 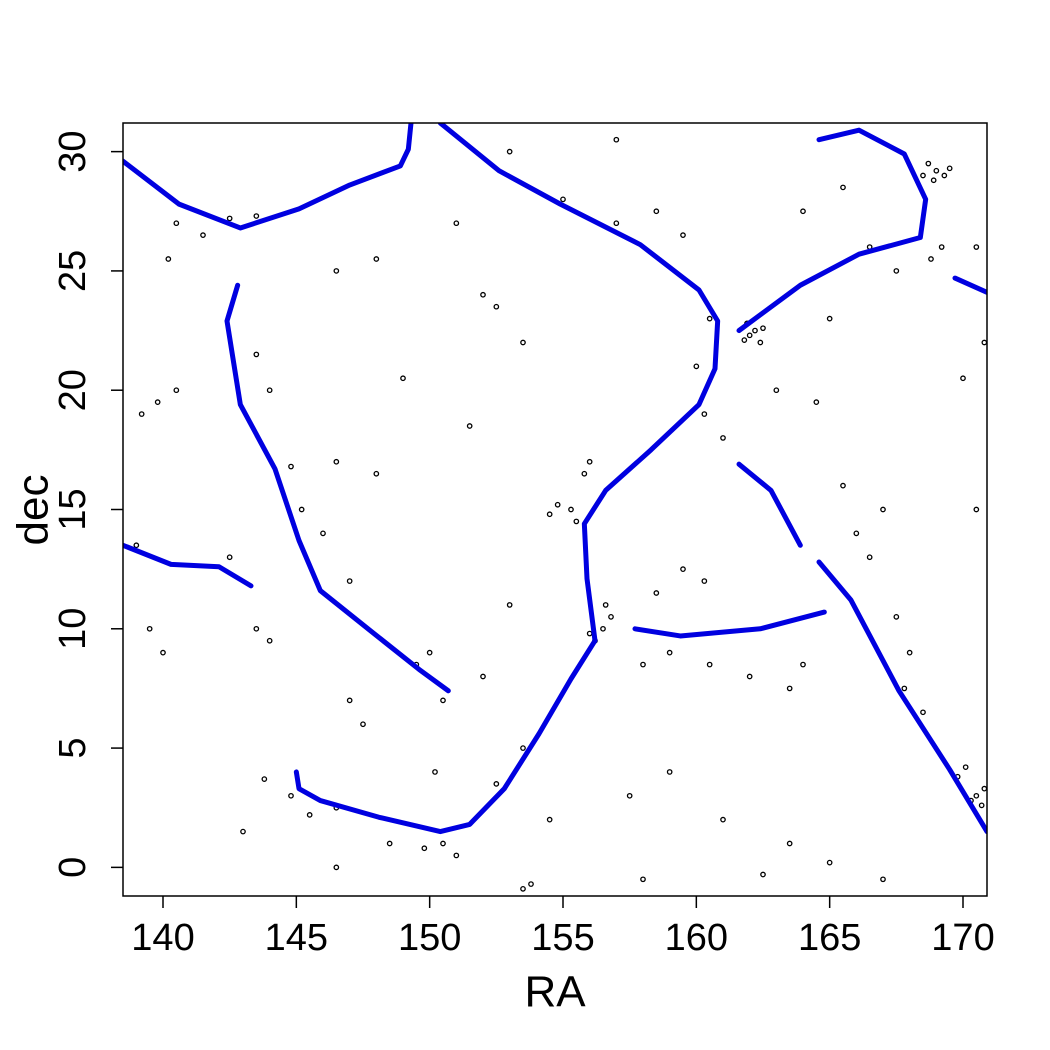 I want to click on y-tick-label: 10, so click(x=73, y=629).